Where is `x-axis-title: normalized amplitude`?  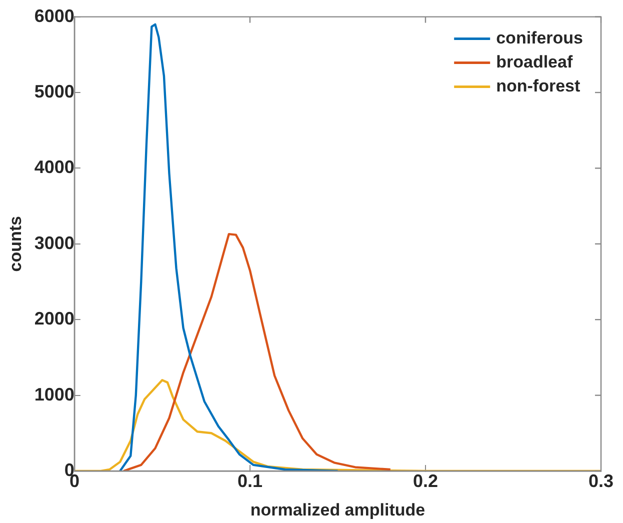
x-axis-title: normalized amplitude is located at coordinates (338, 510).